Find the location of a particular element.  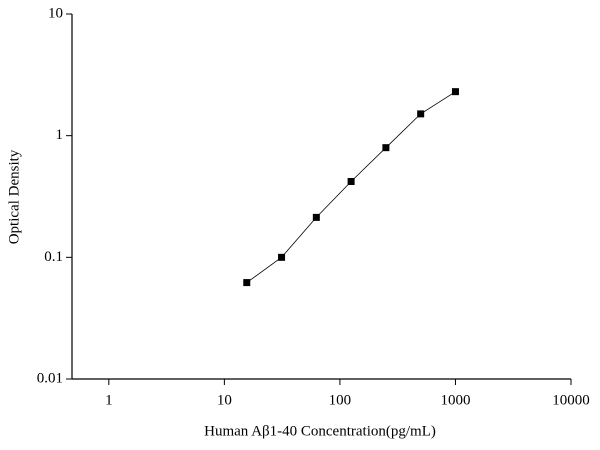

y-tick-label: 0.1 is located at coordinates (53, 257).